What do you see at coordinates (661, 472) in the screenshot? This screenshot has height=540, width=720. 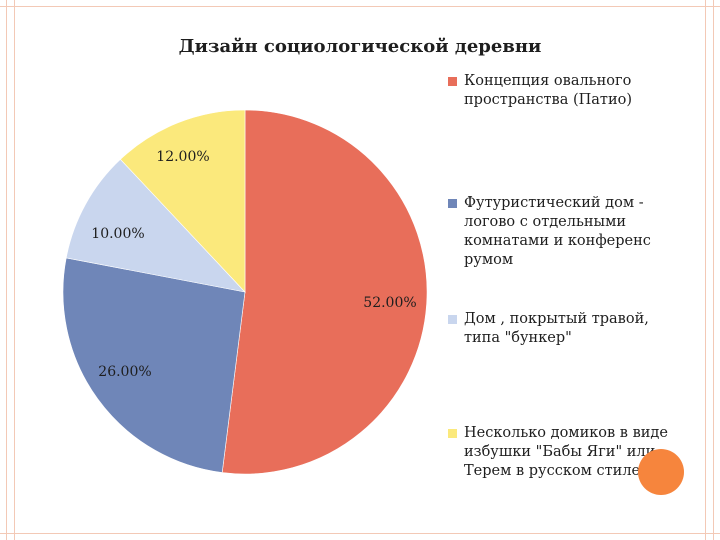 I see `orange-circle-decoration` at bounding box center [661, 472].